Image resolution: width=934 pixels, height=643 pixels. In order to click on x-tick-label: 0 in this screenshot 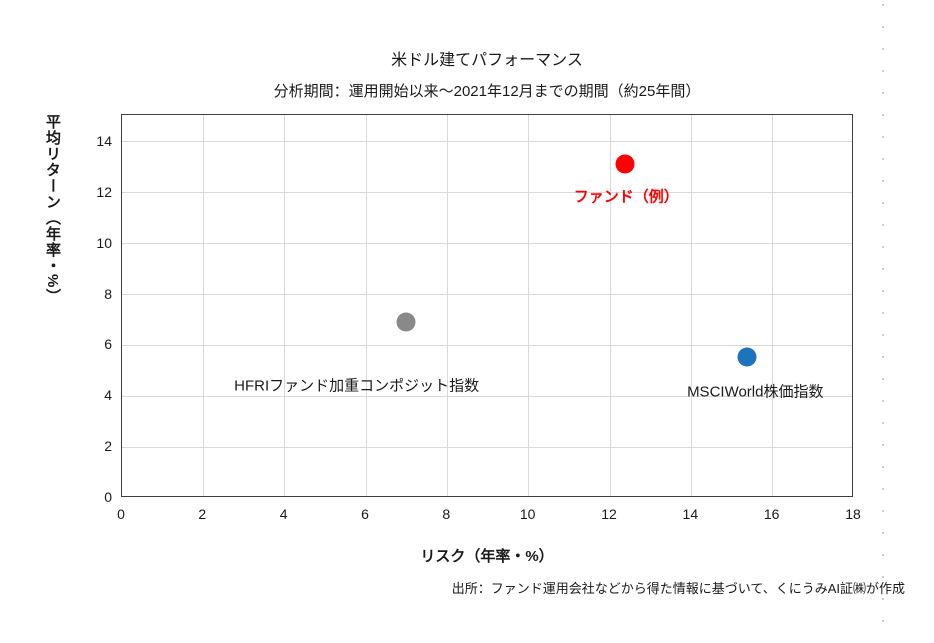, I will do `click(121, 514)`.